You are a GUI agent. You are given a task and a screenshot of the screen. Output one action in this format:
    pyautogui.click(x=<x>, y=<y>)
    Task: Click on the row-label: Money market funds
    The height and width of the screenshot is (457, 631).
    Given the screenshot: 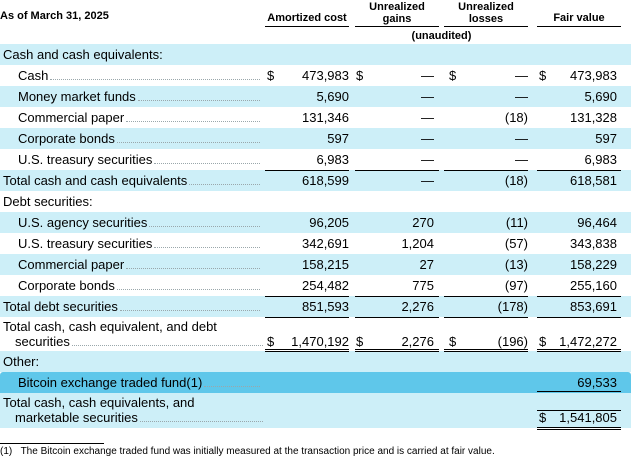 What is the action you would take?
    pyautogui.click(x=140, y=96)
    